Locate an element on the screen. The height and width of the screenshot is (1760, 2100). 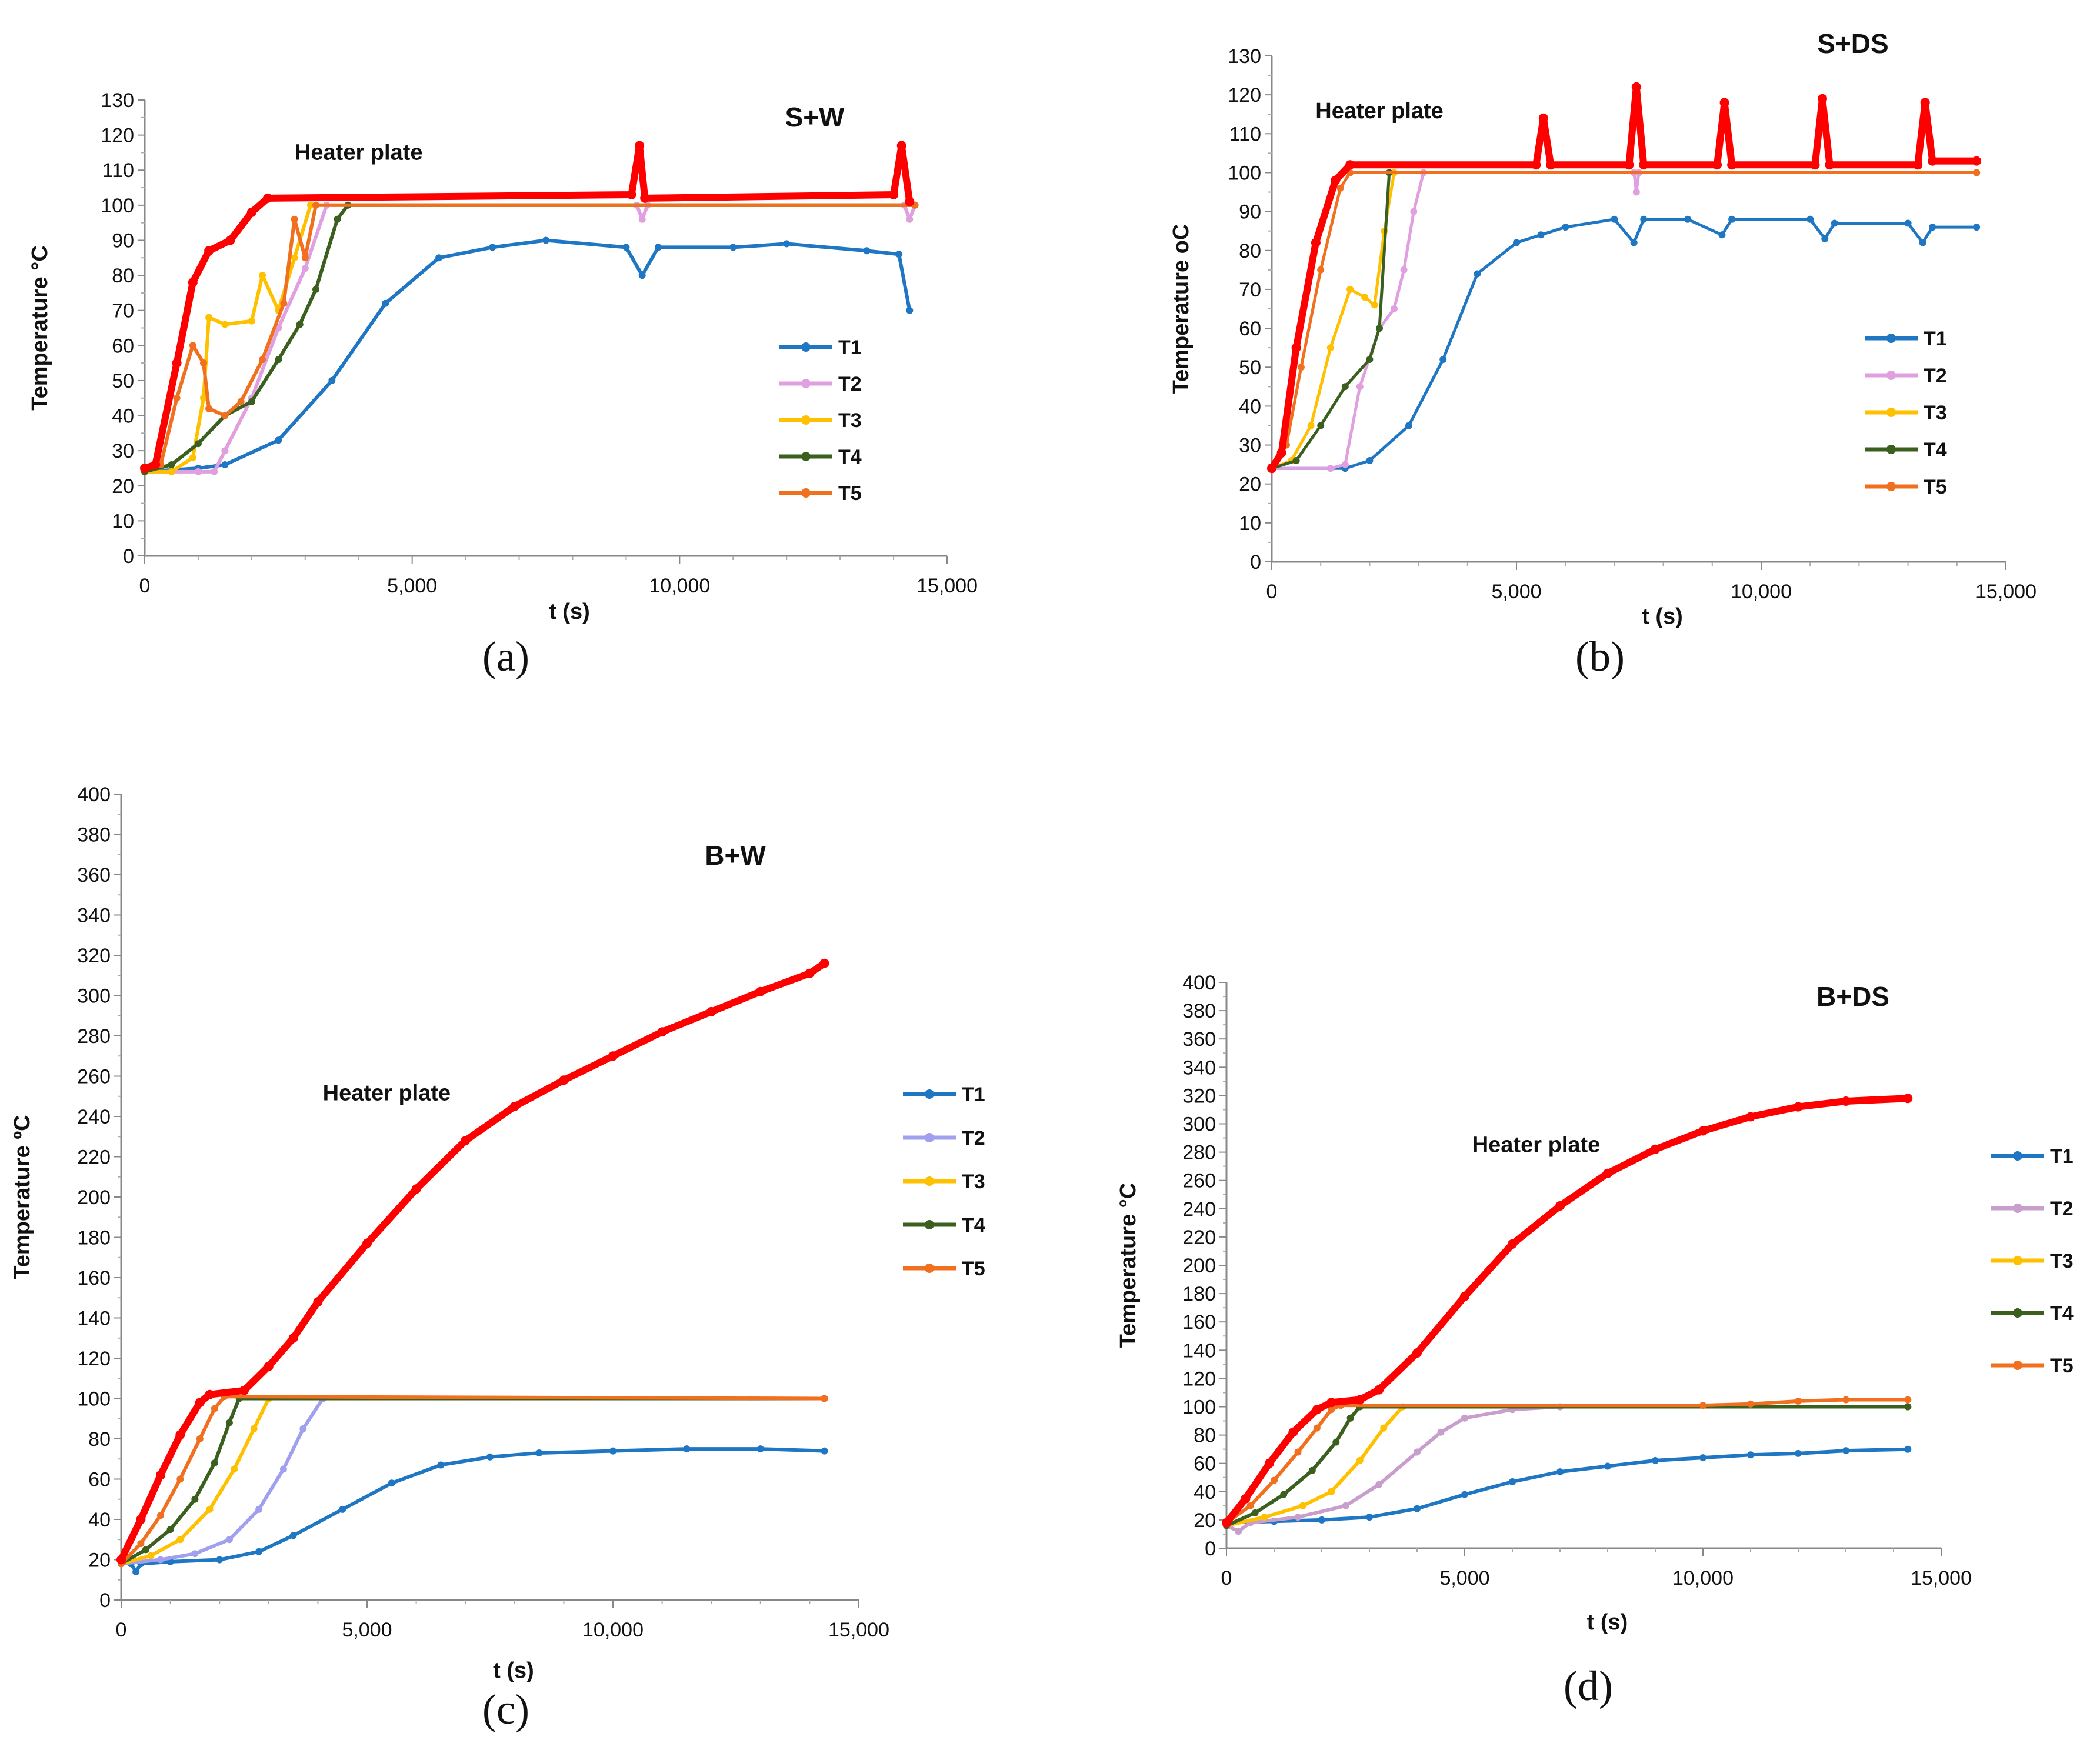
y-tick-label: 50 is located at coordinates (123, 381).